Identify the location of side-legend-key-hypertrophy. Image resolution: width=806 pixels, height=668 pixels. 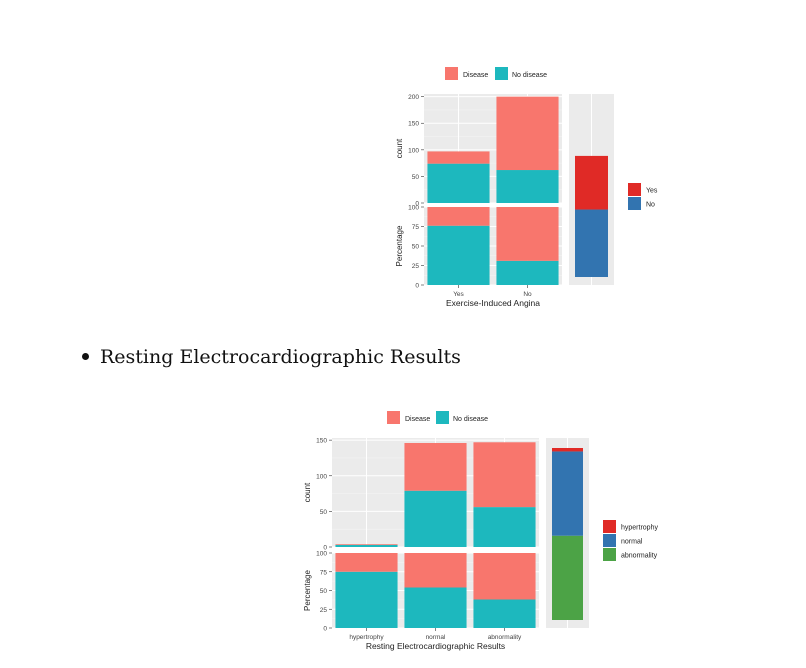
(609, 526).